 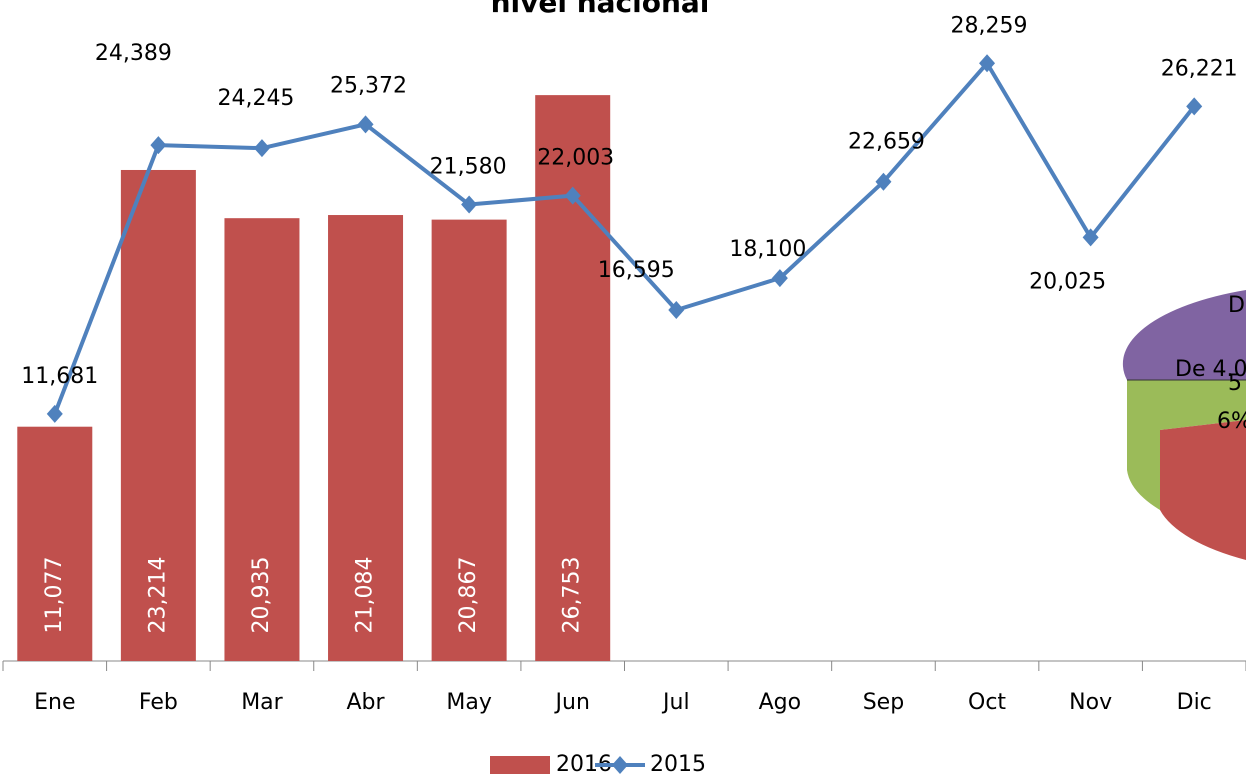 I want to click on bar-value-label: 20,867, so click(x=468, y=595).